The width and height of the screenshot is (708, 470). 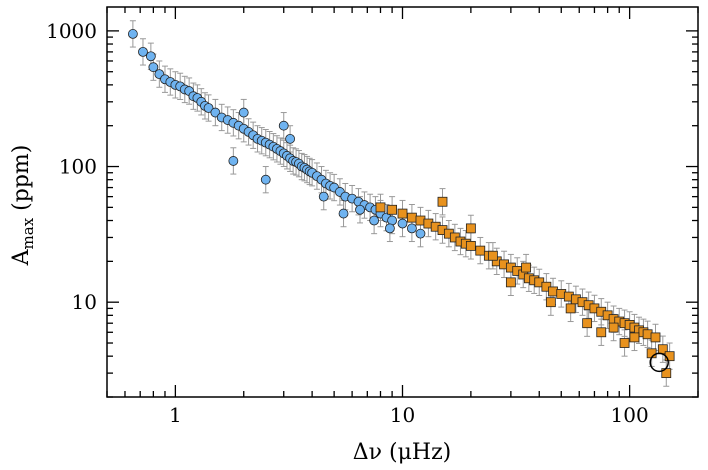 I want to click on x-tick-label: 100, so click(x=630, y=415).